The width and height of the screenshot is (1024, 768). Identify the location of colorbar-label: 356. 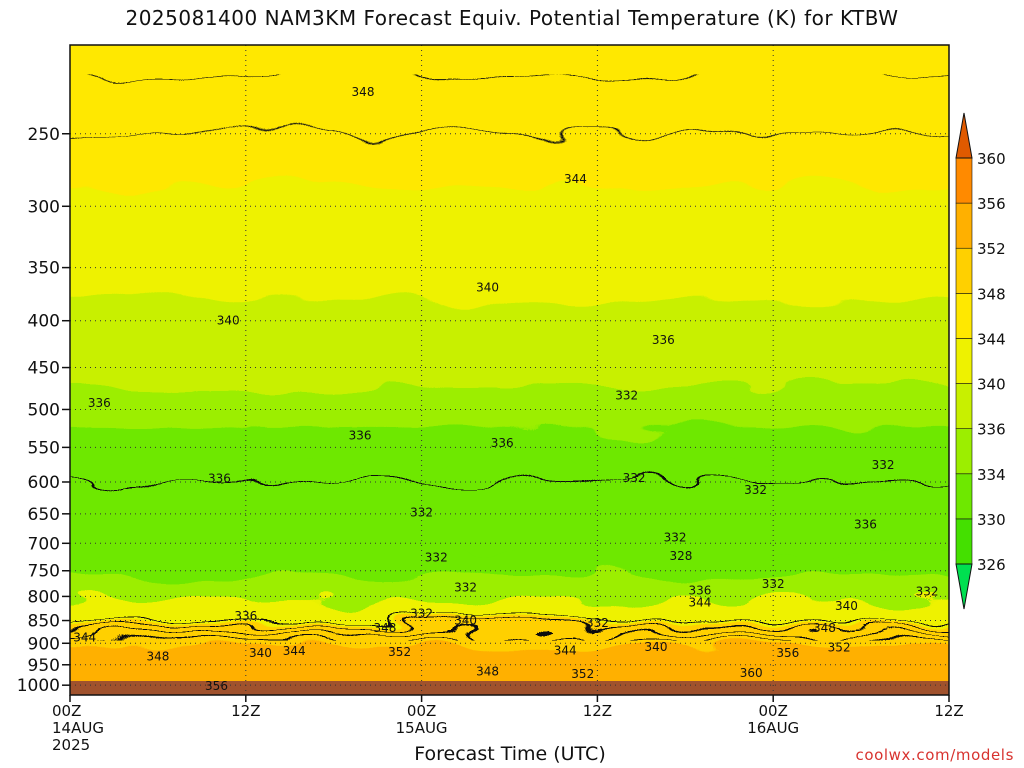
(991, 204).